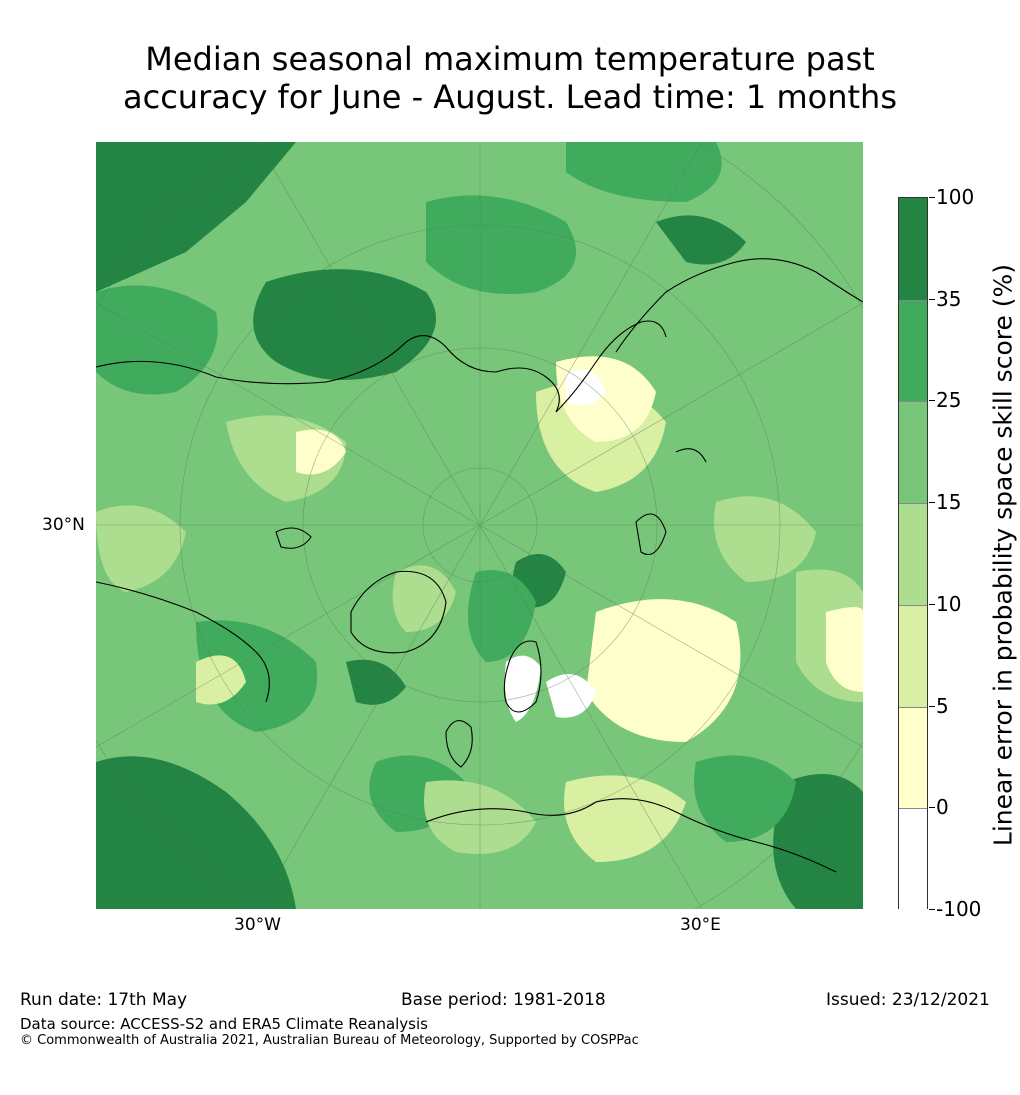 Image resolution: width=1020 pixels, height=1095 pixels. What do you see at coordinates (908, 1000) in the screenshot?
I see `issued-date: Issued: 23/12/2021` at bounding box center [908, 1000].